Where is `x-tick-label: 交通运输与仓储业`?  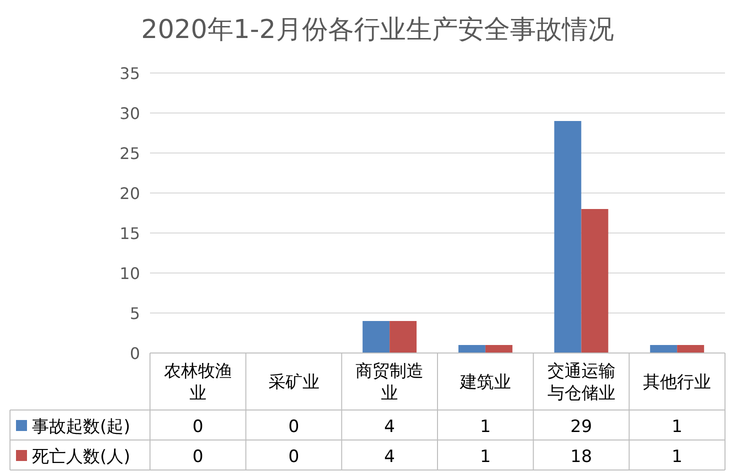 x-tick-label: 交通运输与仓储业 is located at coordinates (581, 383).